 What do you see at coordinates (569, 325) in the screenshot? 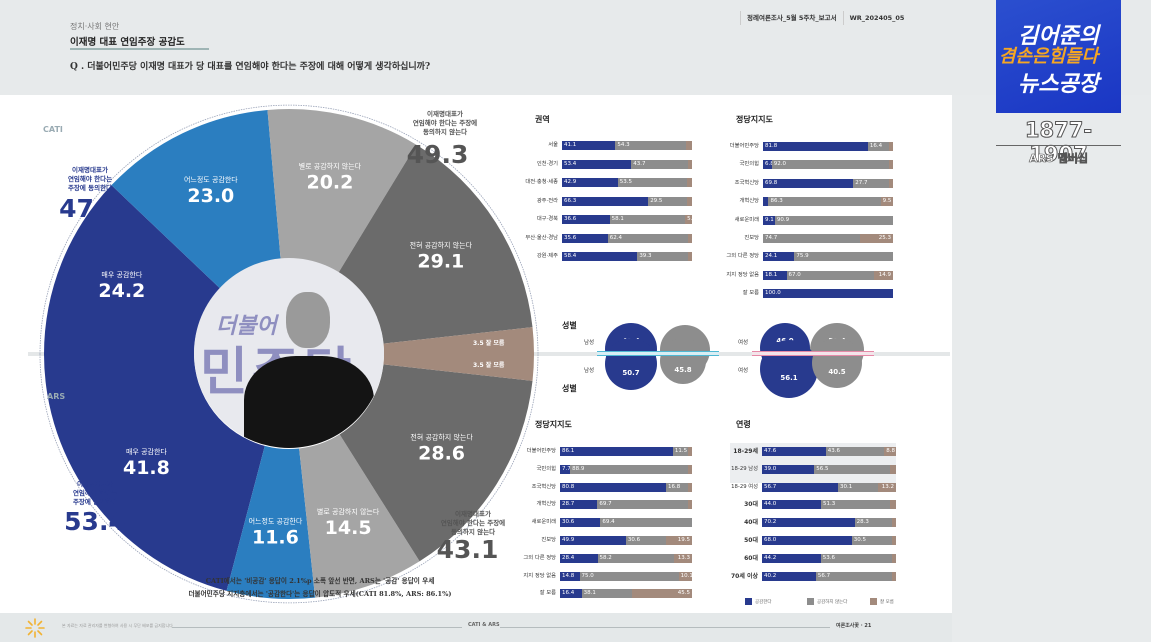
I see `gender-title-cati: 성별` at bounding box center [569, 325].